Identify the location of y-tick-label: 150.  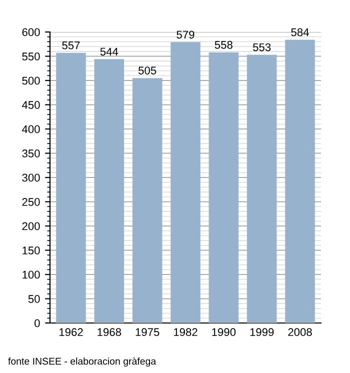
(31, 250).